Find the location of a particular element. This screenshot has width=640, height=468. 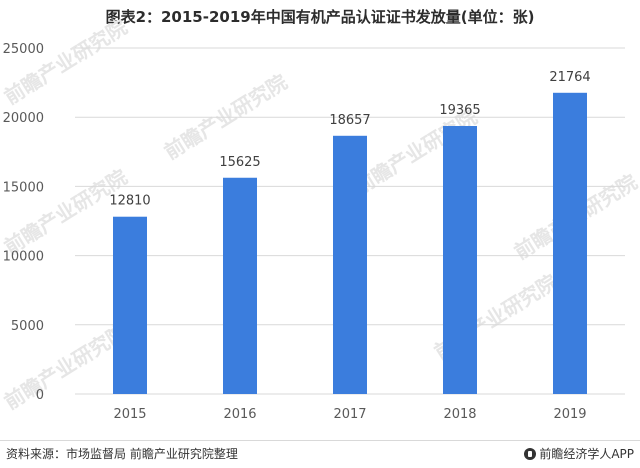

data-label: 15625 is located at coordinates (239, 162).